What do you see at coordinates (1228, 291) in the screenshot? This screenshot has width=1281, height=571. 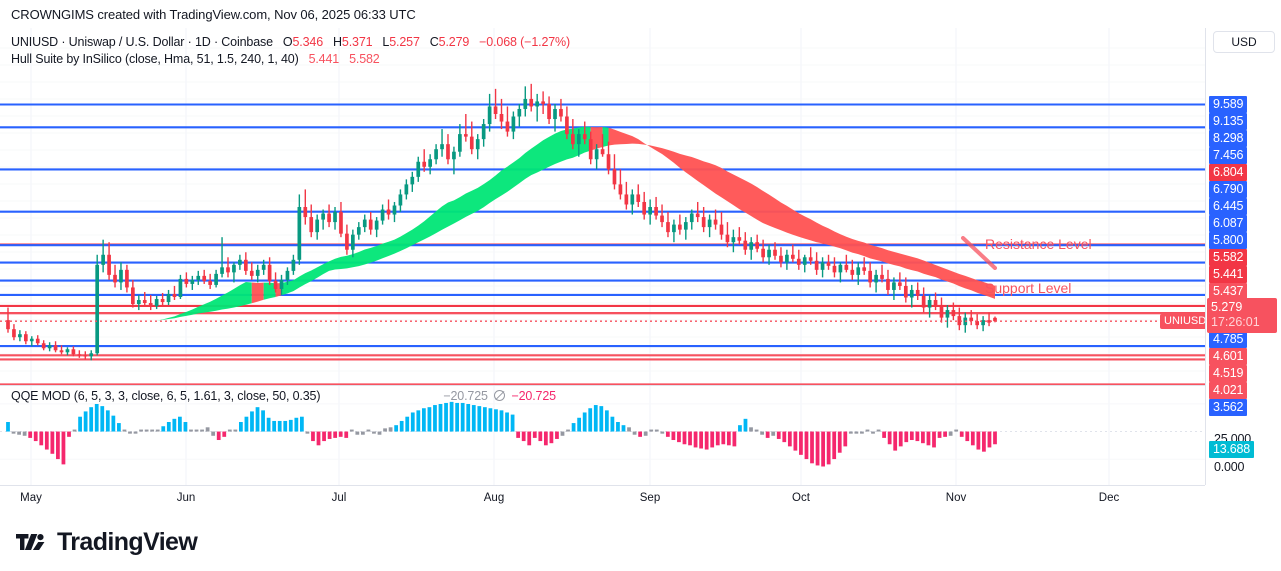 I see `price-axis-label: 5.437` at bounding box center [1228, 291].